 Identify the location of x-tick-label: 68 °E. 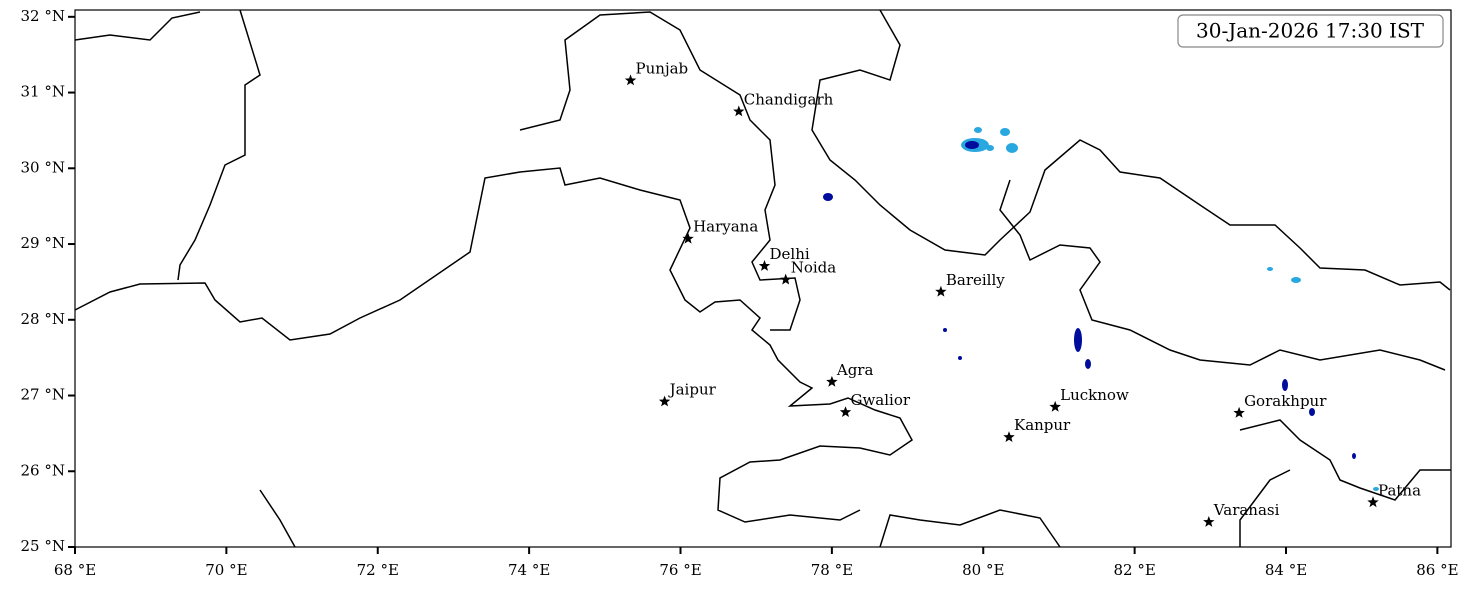
(75, 570).